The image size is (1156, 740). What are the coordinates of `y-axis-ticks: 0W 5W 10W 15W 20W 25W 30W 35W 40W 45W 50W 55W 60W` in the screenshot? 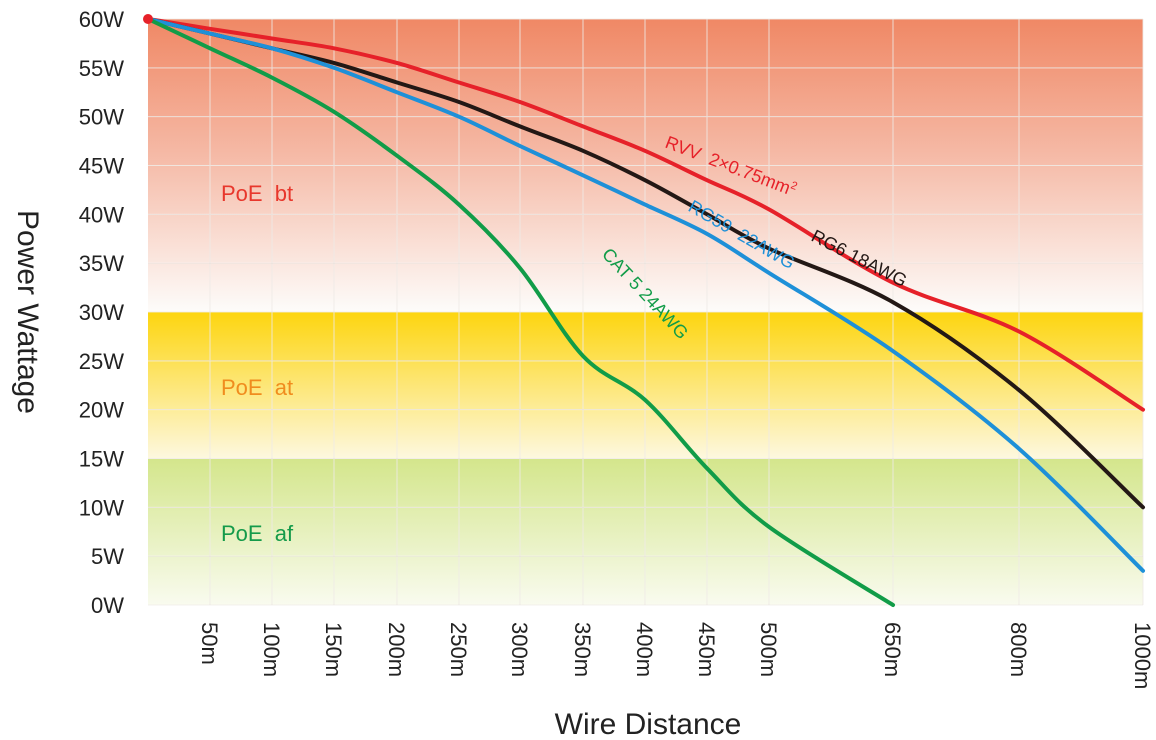 It's located at (101, 312).